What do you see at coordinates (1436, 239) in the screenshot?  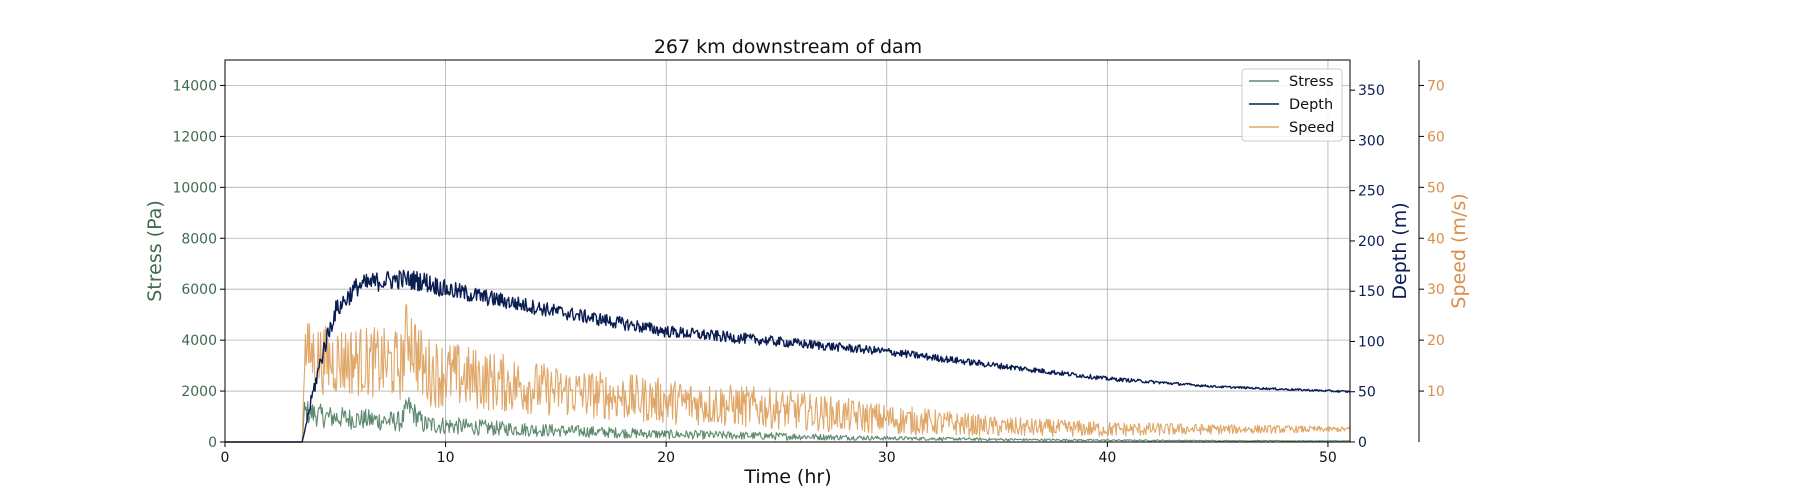 I see `speed-tick-label: 40` at bounding box center [1436, 239].